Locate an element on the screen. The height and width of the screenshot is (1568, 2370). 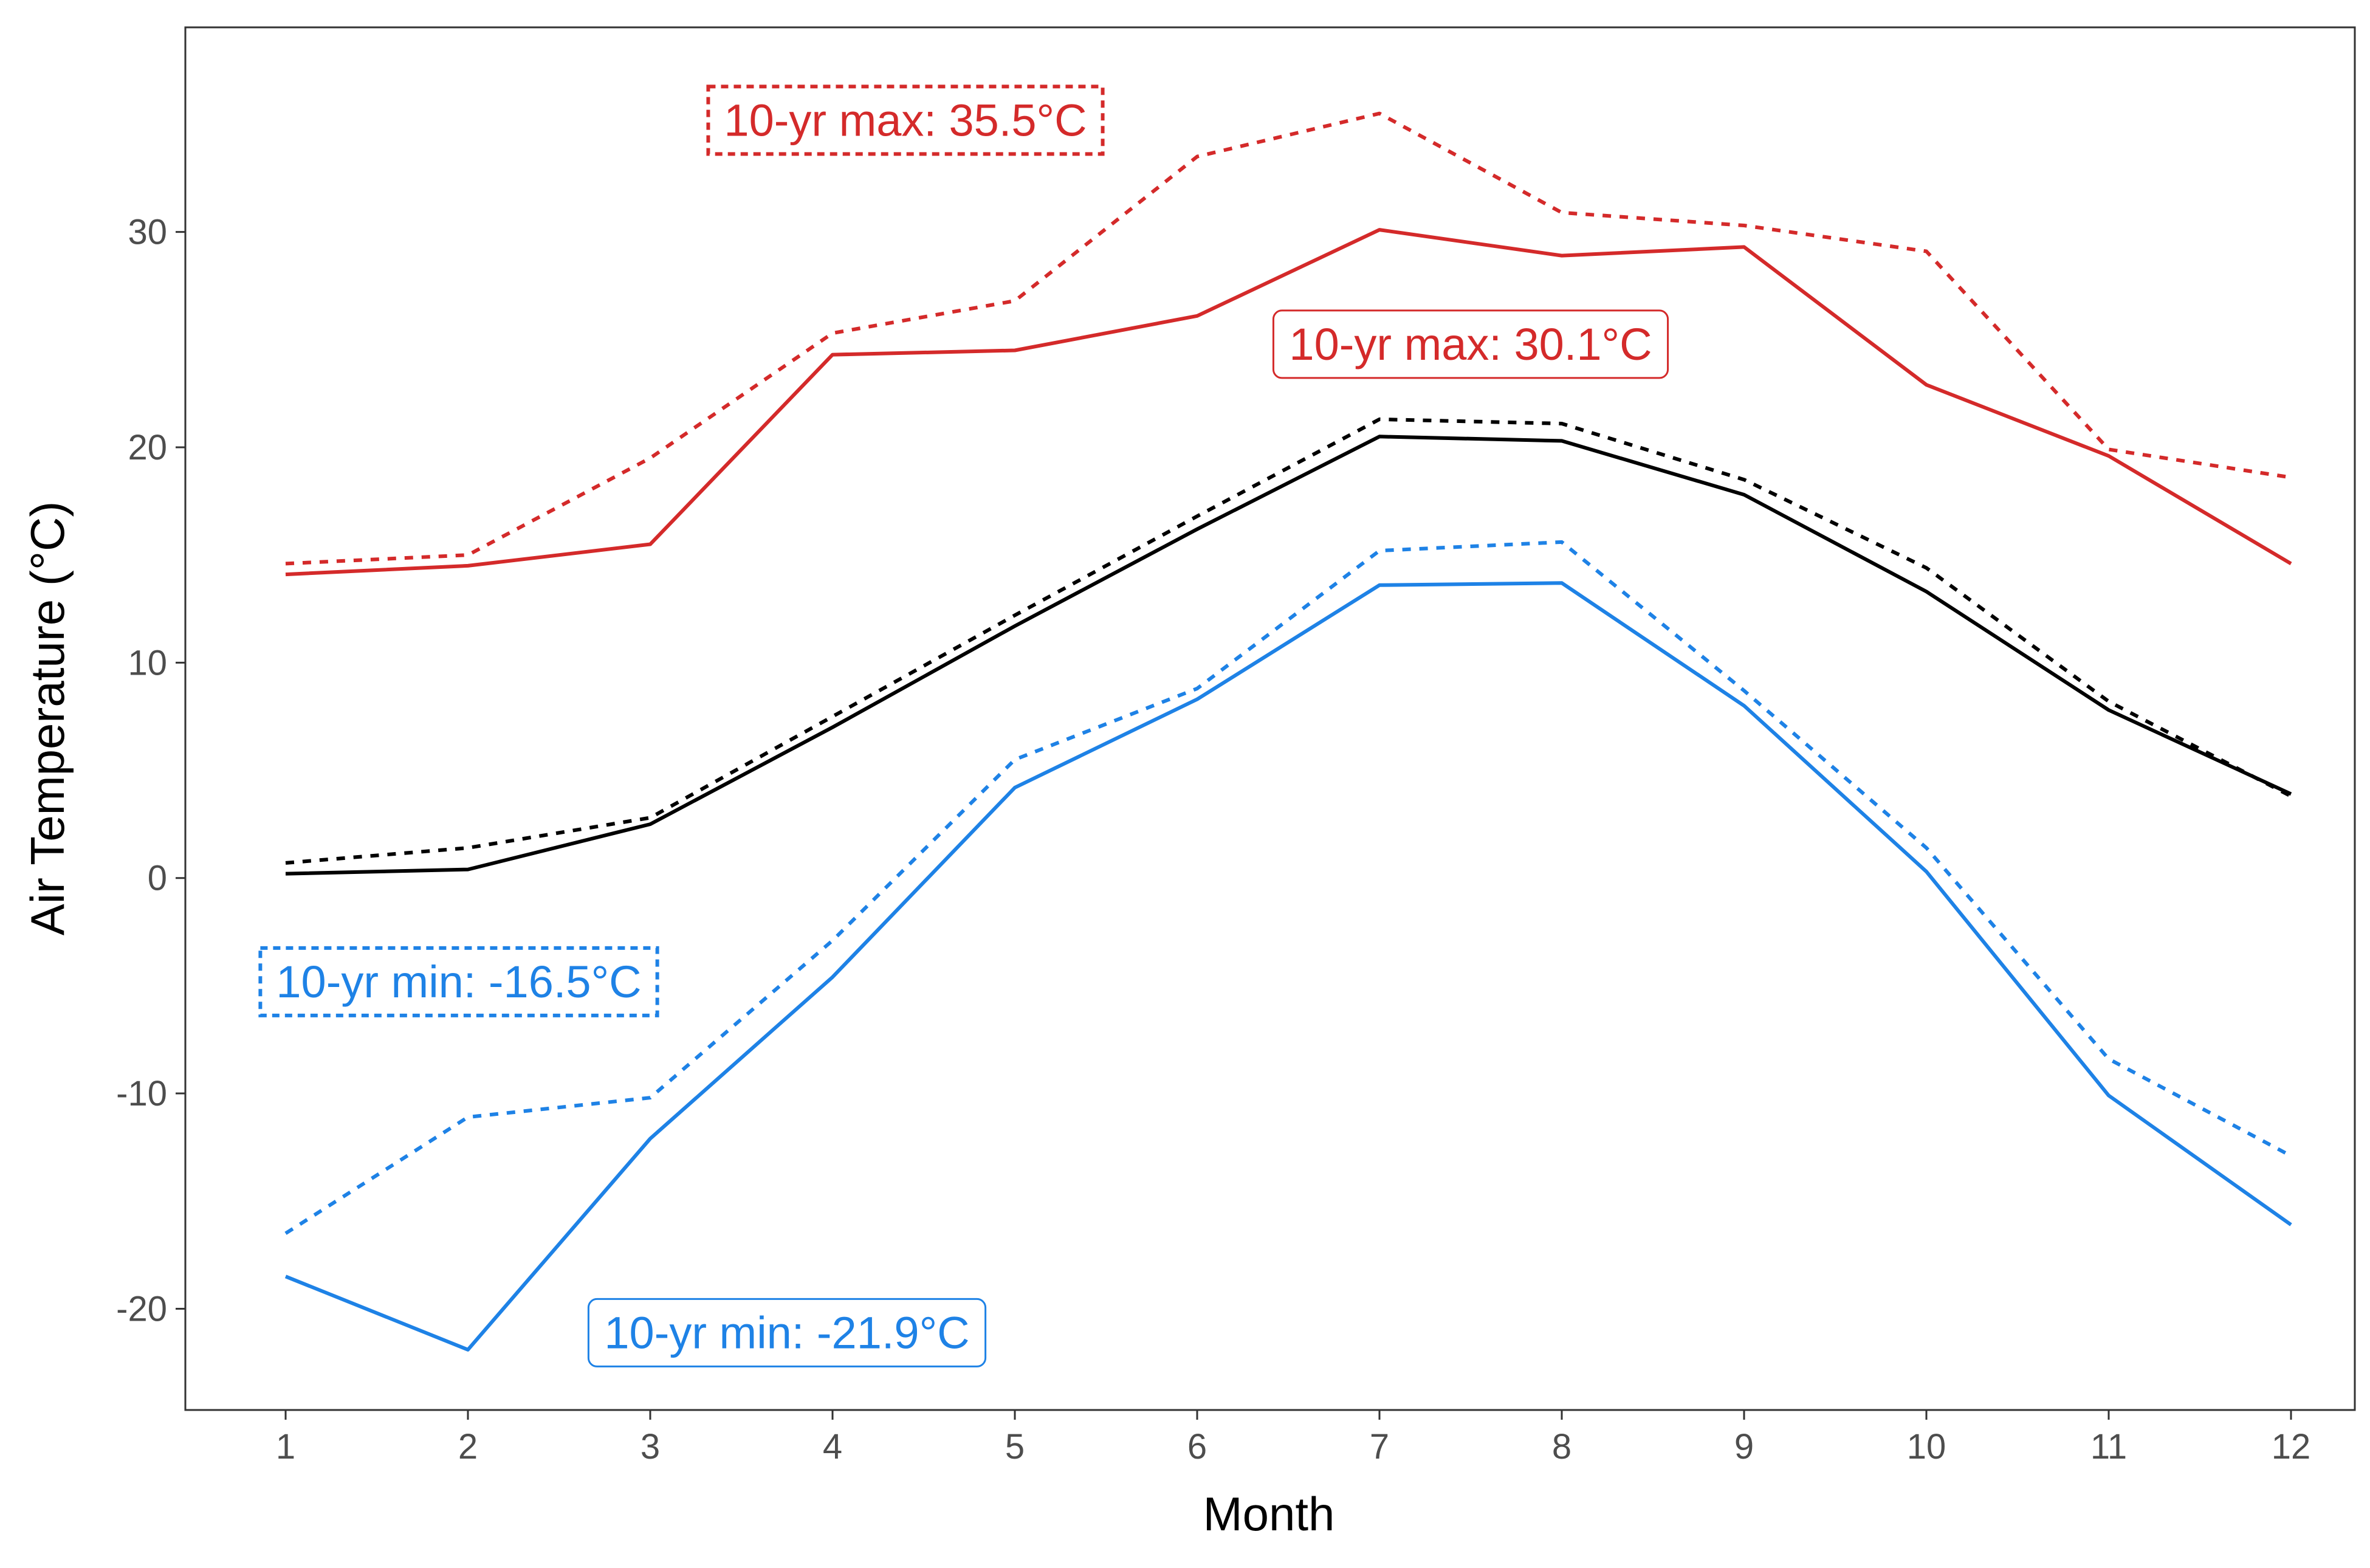
x-tick-label: 11 is located at coordinates (2108, 1447).